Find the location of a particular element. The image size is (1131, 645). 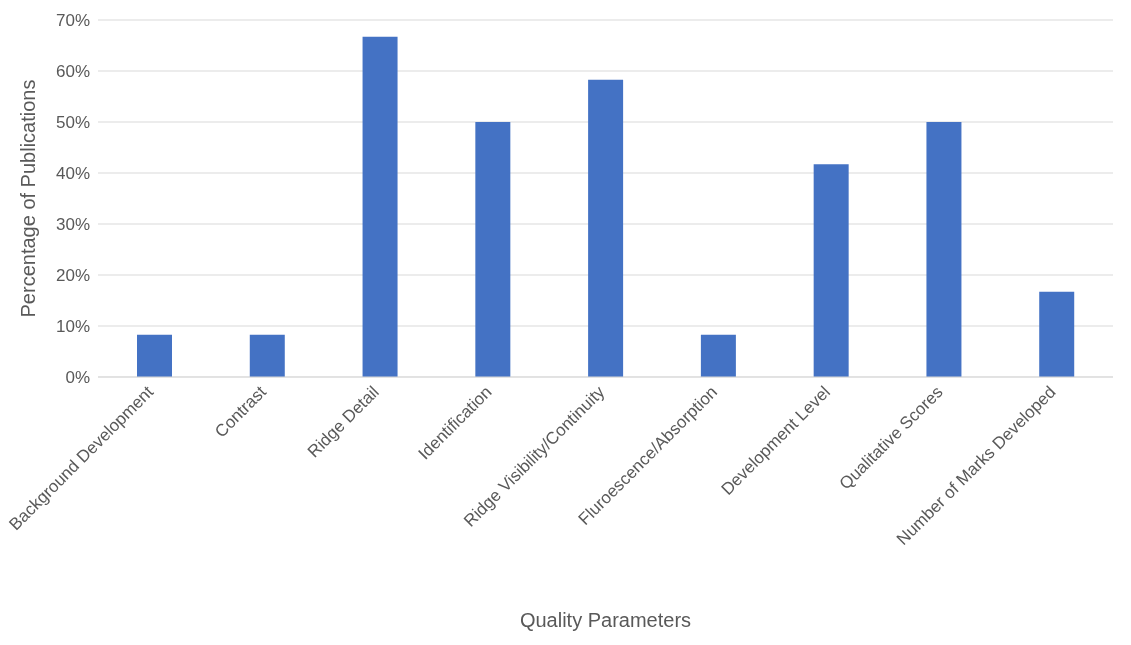

y-tick-label: 10% is located at coordinates (72, 327).